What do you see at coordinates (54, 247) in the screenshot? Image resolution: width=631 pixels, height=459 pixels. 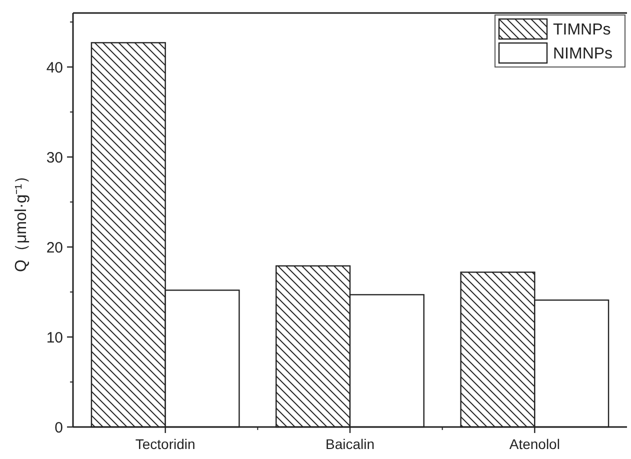 I see `y-tick-label: 20` at bounding box center [54, 247].